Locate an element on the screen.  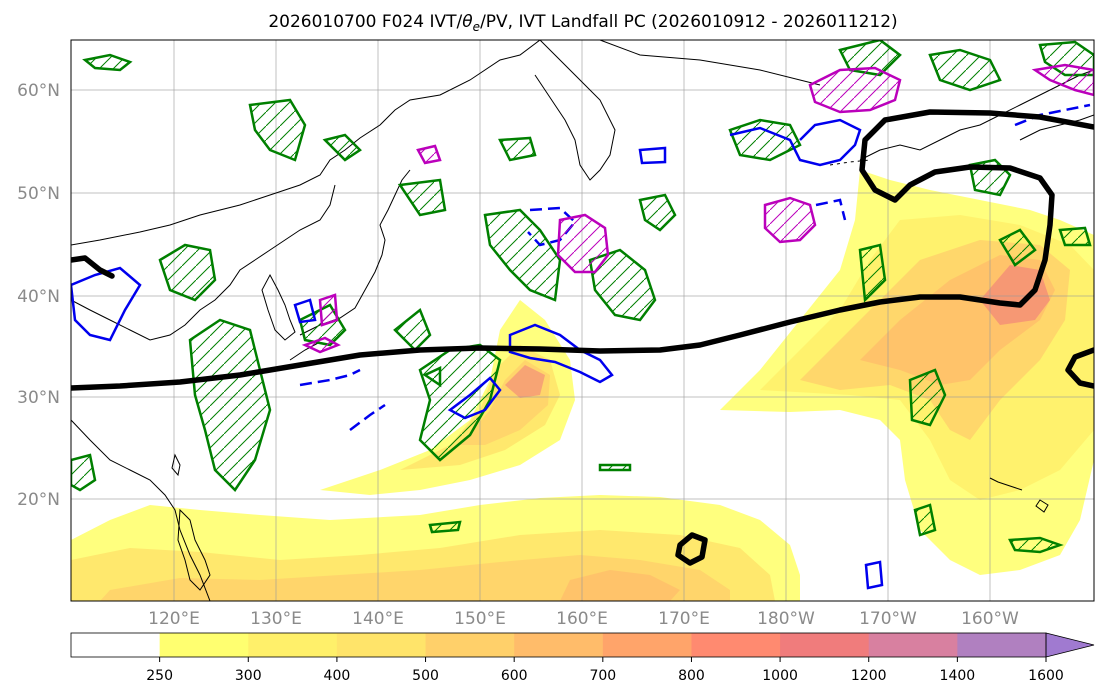
colorbar-frame is located at coordinates (558, 645).